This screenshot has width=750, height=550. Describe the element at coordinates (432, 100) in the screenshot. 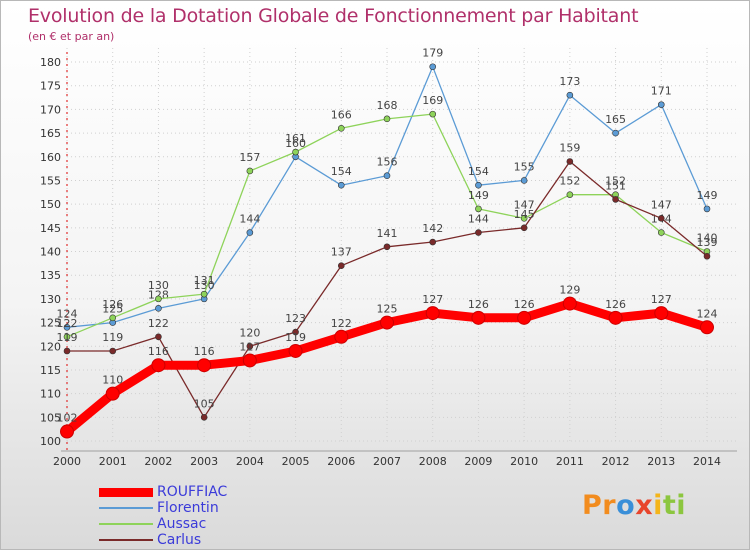

I see `data-label-aussac: 169` at that location.